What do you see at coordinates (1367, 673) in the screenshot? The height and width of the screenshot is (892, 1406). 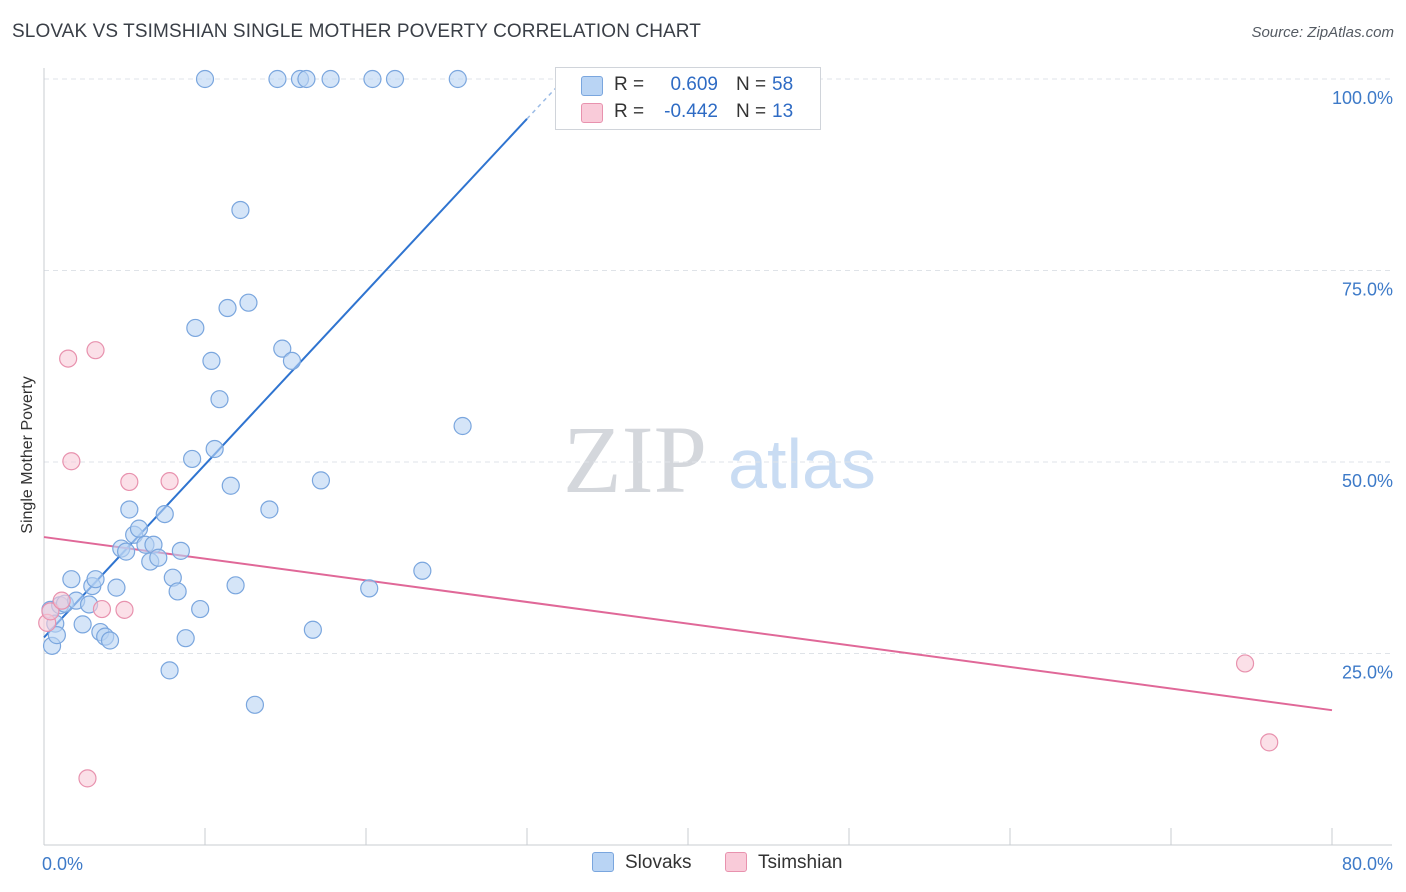 I see `y-tick-label: 25.0%` at bounding box center [1367, 673].